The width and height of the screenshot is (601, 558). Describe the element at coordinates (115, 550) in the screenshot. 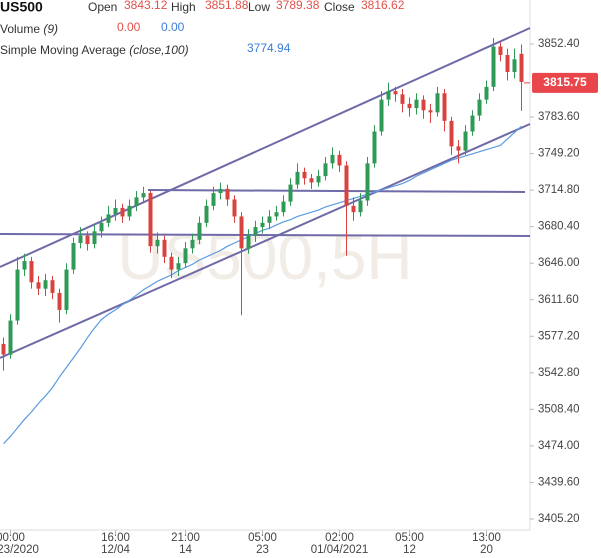

I see `x-tick-label: 12/04` at that location.